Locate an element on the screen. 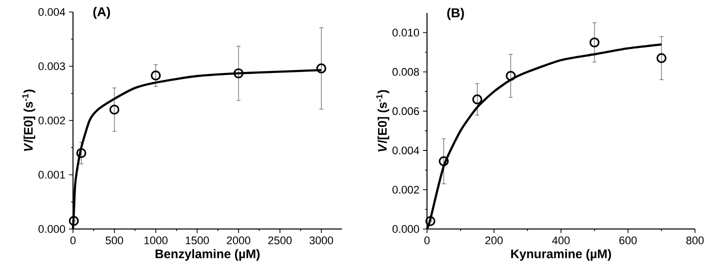  y-tick-label: 0.003 is located at coordinates (52, 66).